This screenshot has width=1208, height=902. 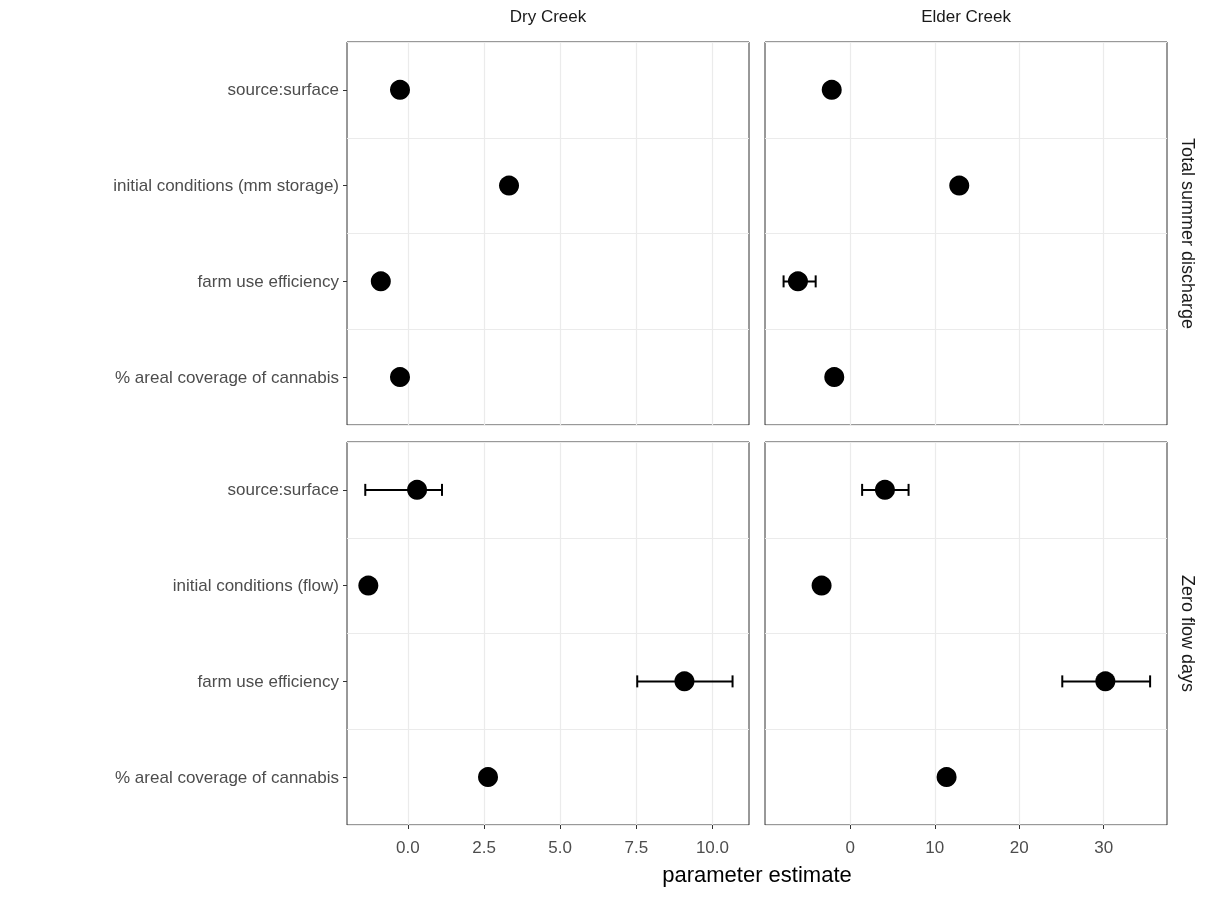 I want to click on y-tick-label: initial conditions (flow), so click(x=255, y=586).